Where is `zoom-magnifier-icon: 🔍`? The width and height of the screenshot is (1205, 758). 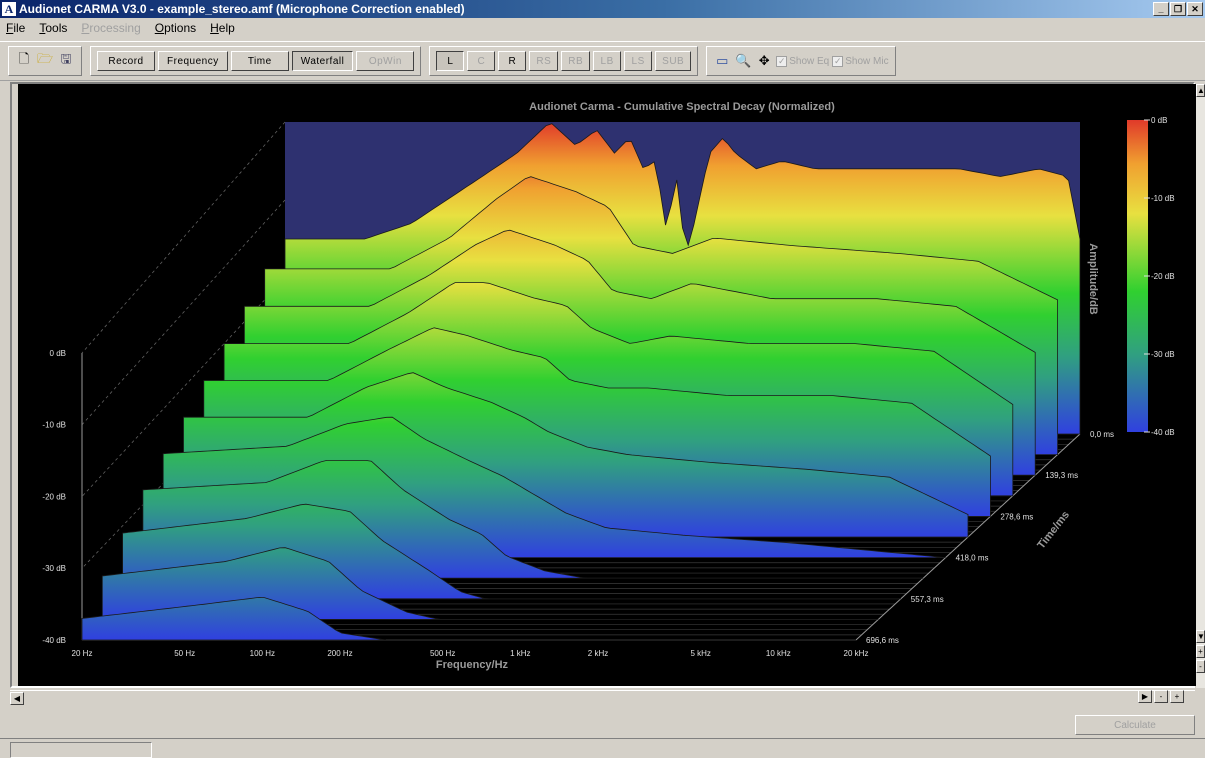
zoom-magnifier-icon: 🔍 is located at coordinates (743, 60).